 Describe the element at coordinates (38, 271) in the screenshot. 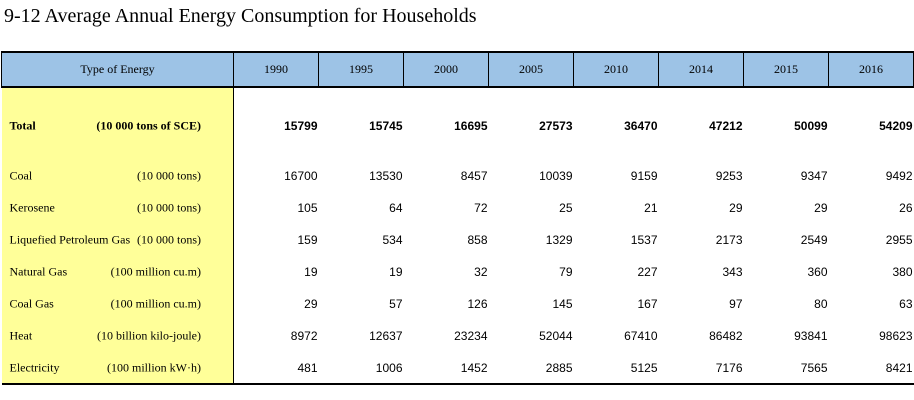

I see `energy-type-name: Natural Gas` at that location.